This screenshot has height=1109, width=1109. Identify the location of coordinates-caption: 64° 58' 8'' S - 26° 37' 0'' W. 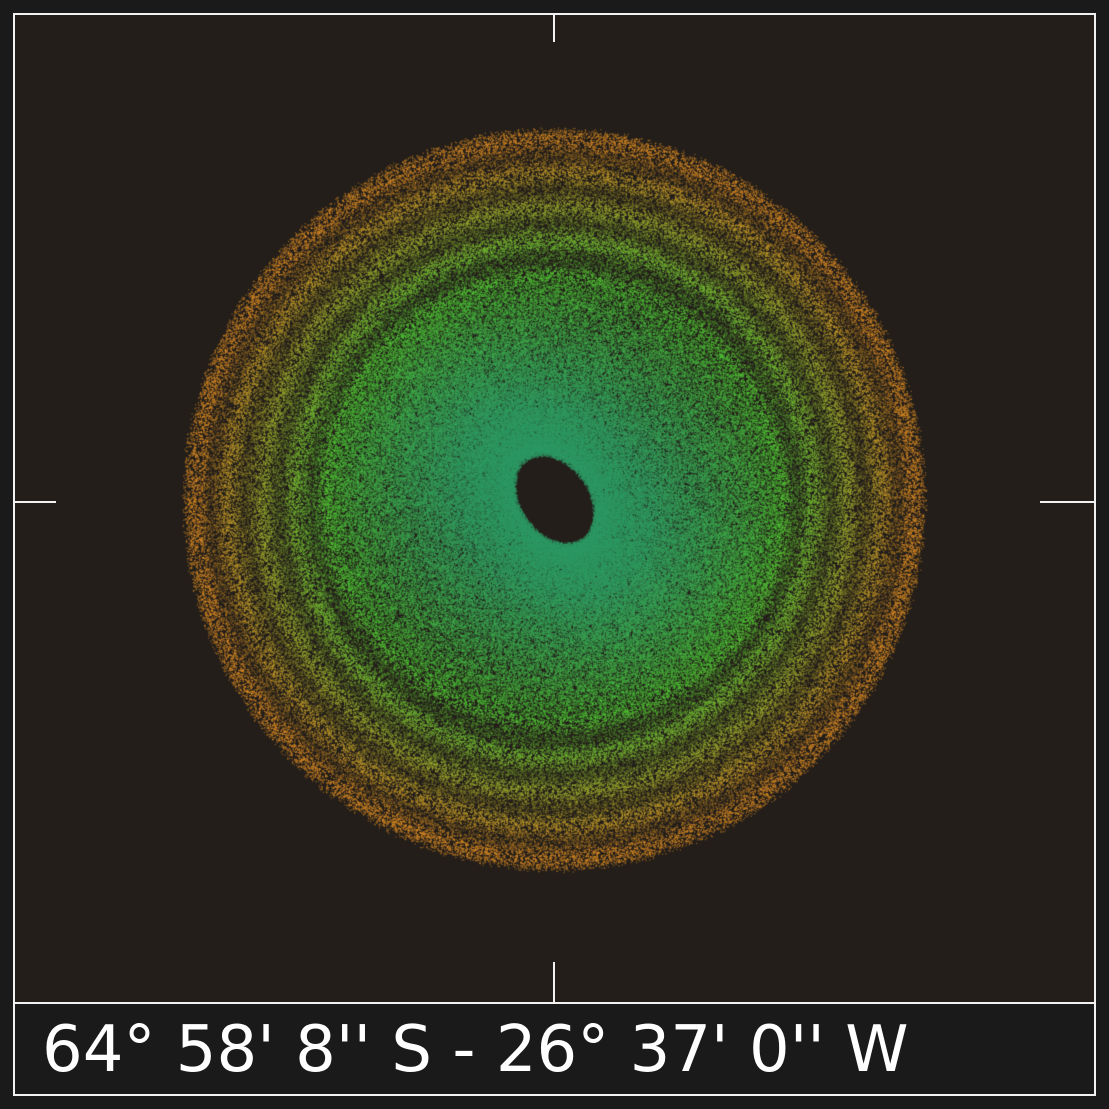
(475, 1050).